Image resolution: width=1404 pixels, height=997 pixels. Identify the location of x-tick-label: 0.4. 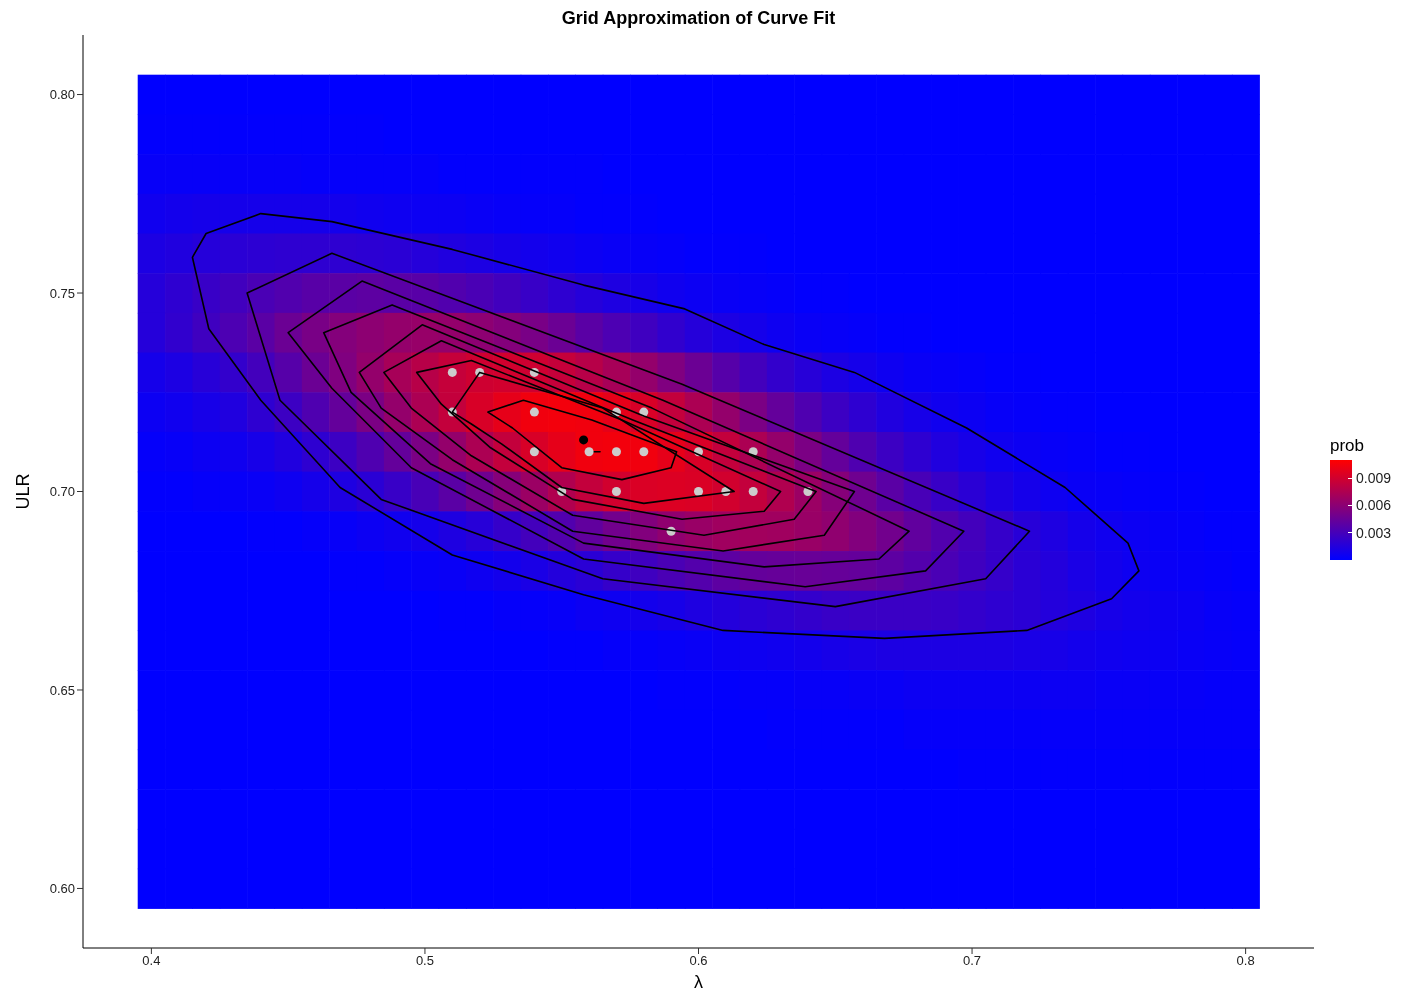
(151, 961).